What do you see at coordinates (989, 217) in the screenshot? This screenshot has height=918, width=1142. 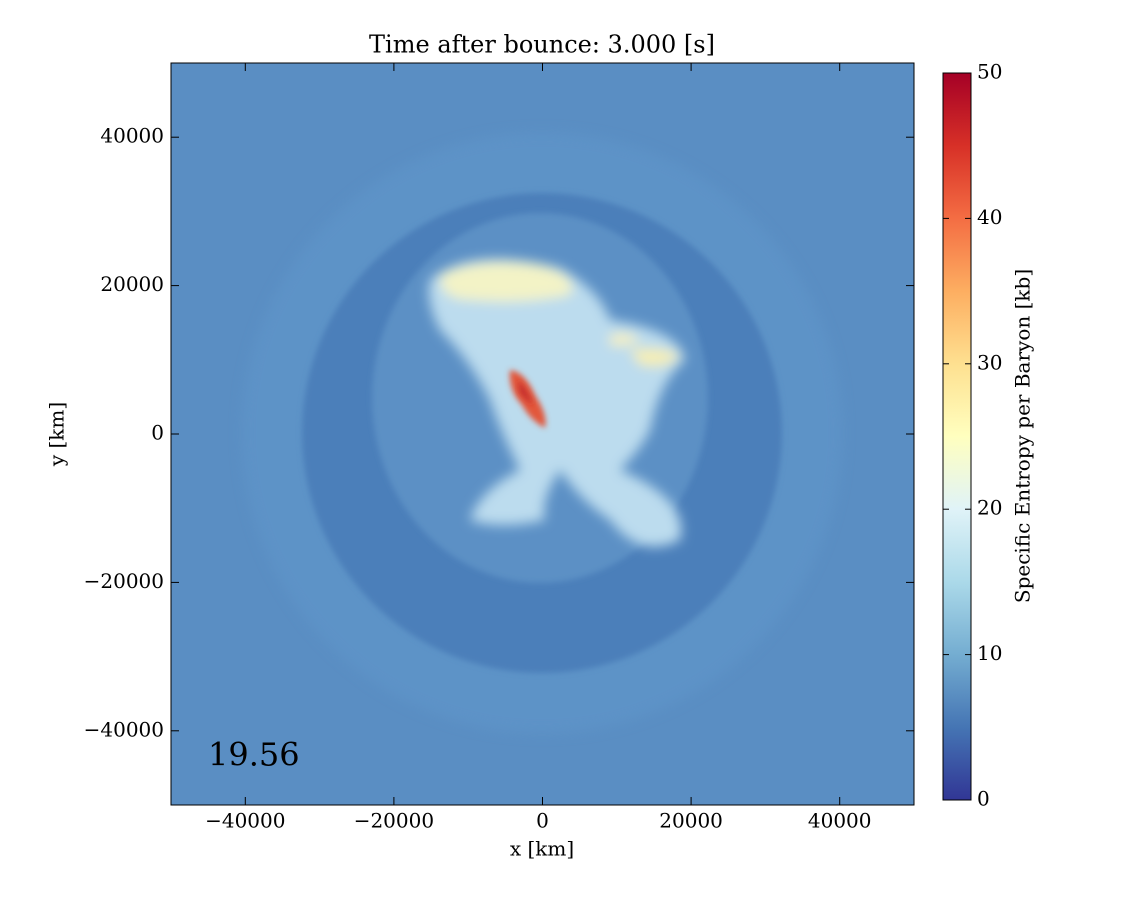 I see `colorbar-tick-label: 40` at bounding box center [989, 217].